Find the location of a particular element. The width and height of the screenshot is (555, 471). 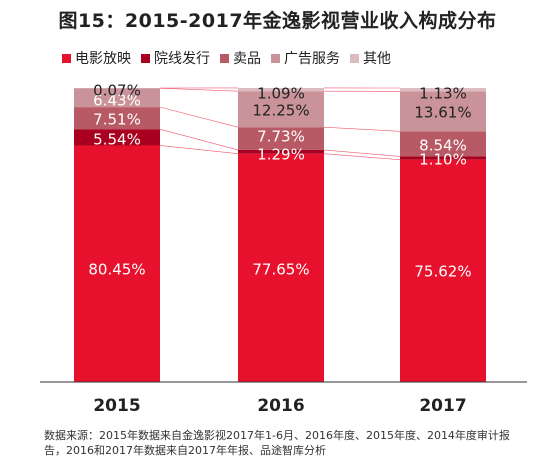

legend-label: 院线发行 is located at coordinates (182, 59).